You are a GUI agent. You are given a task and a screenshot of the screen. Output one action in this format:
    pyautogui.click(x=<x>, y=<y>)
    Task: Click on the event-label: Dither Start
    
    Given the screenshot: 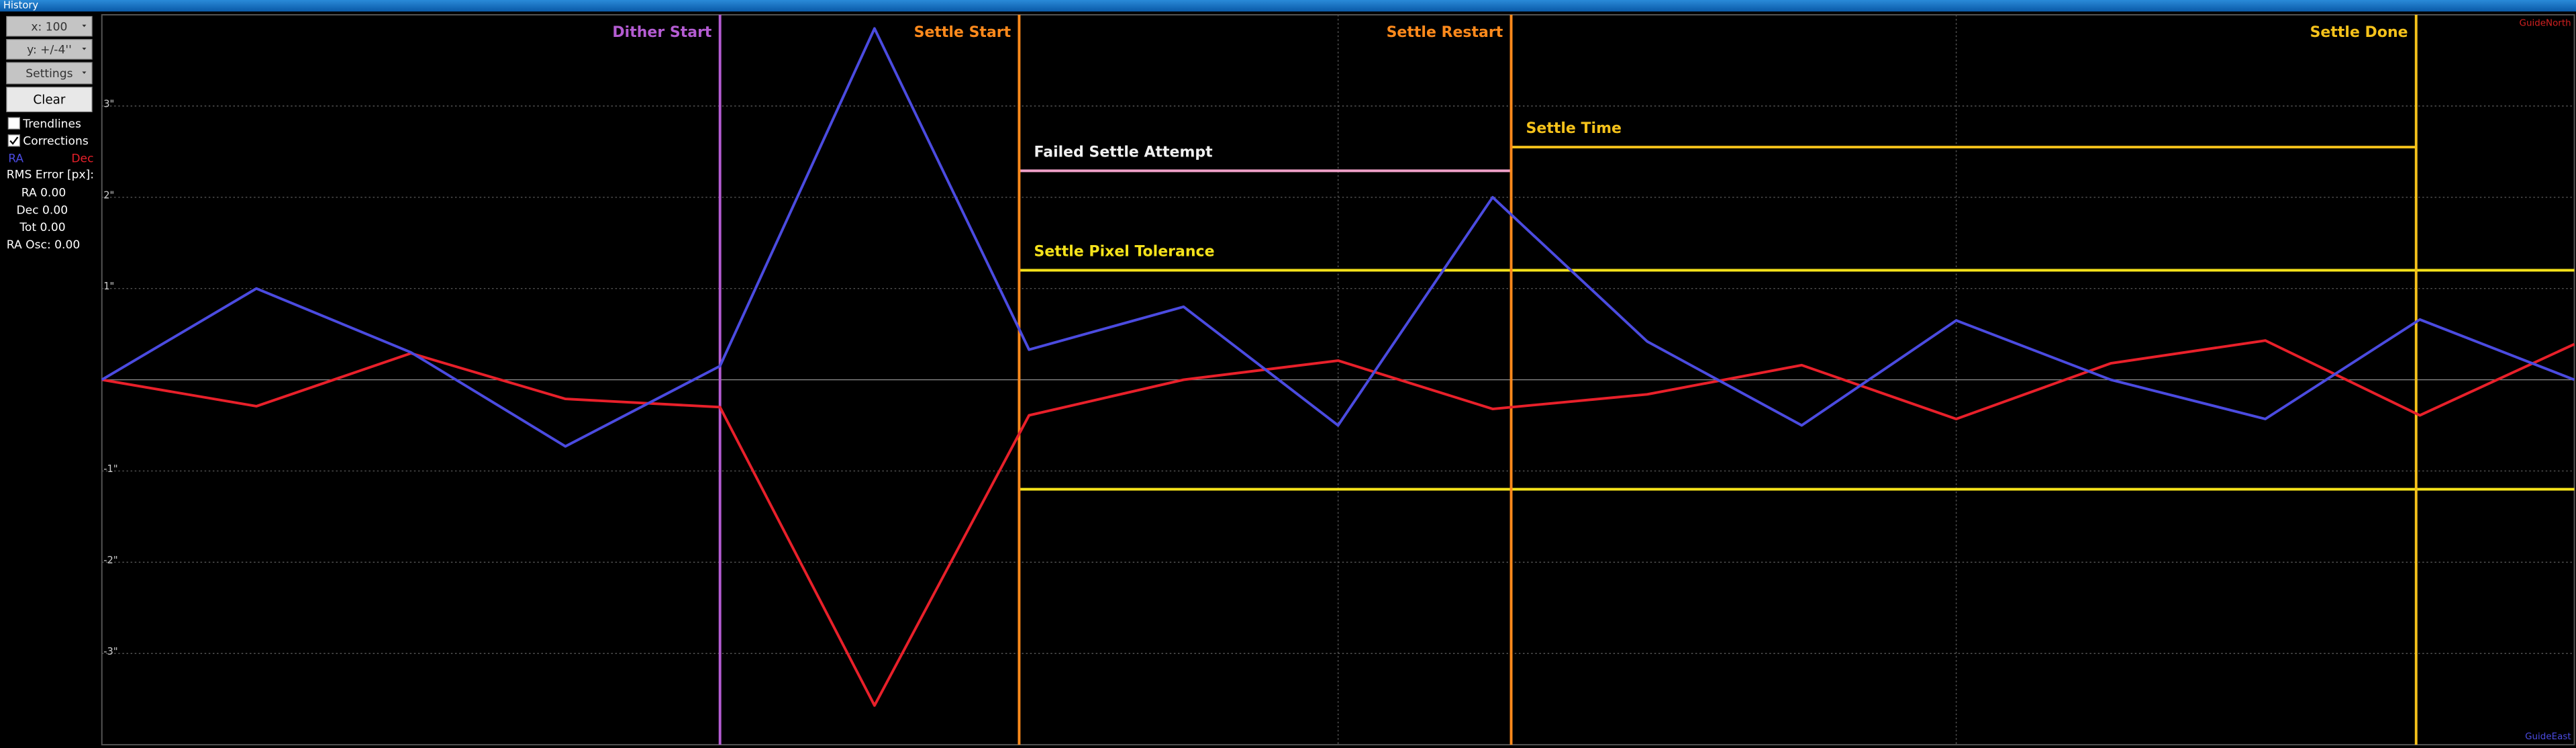 What is the action you would take?
    pyautogui.click(x=662, y=32)
    